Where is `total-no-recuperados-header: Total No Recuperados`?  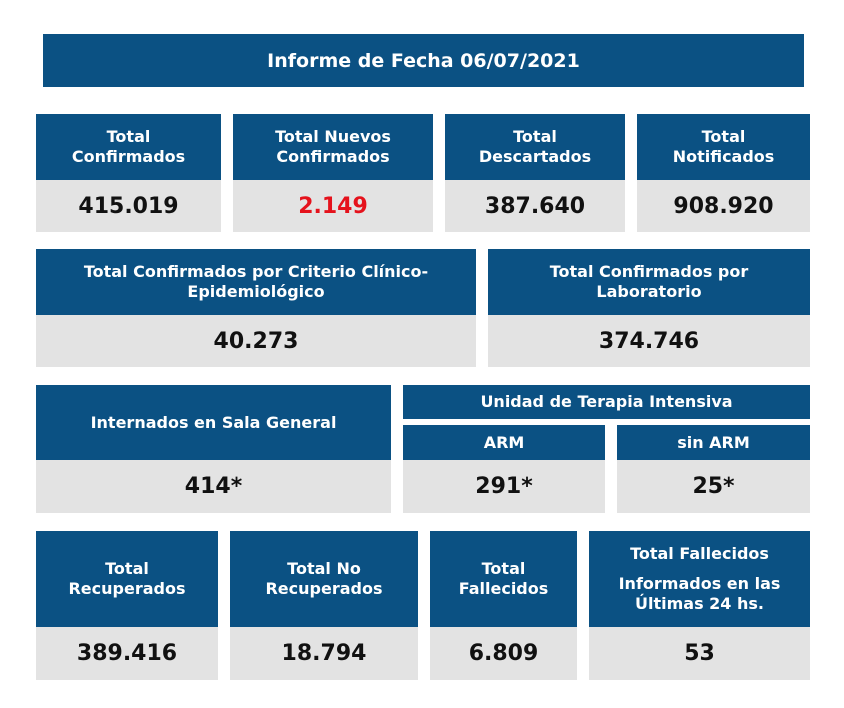 total-no-recuperados-header: Total No Recuperados is located at coordinates (324, 579).